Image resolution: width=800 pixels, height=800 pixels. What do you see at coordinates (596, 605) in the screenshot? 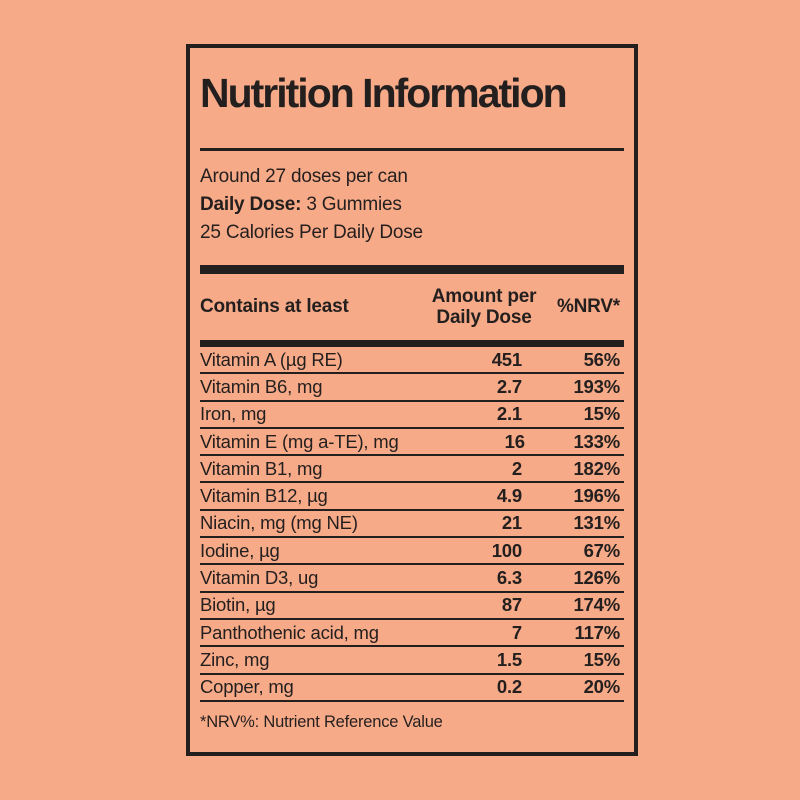
I see `nutrient-nrv: 174%` at bounding box center [596, 605].